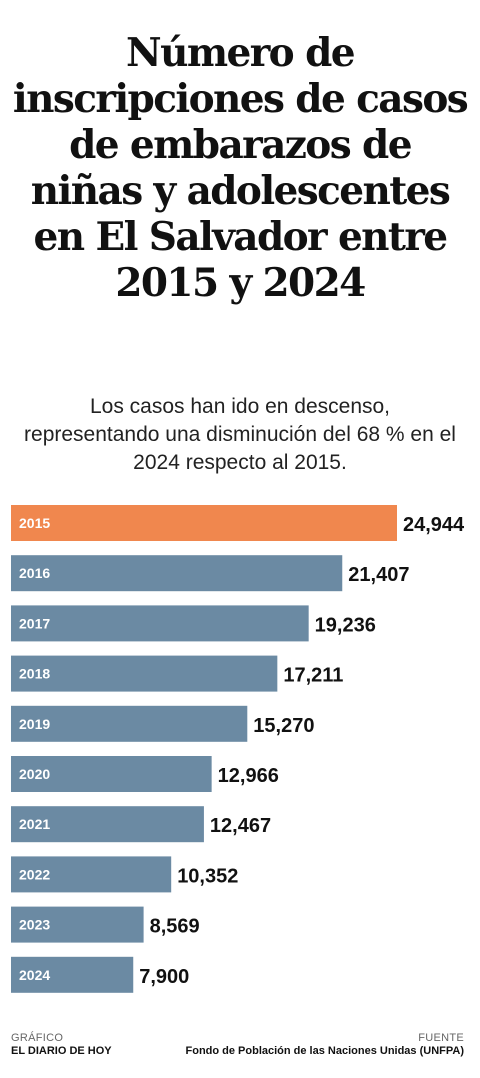  Describe the element at coordinates (434, 525) in the screenshot. I see `bar-value-label: 24,944` at that location.